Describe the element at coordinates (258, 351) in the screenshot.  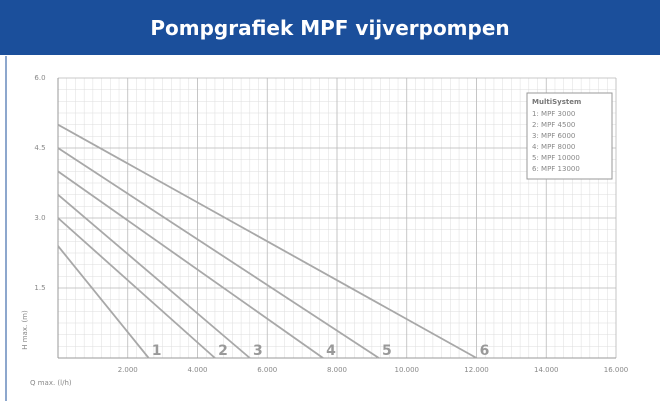
I see `curve-label: 3` at that location.